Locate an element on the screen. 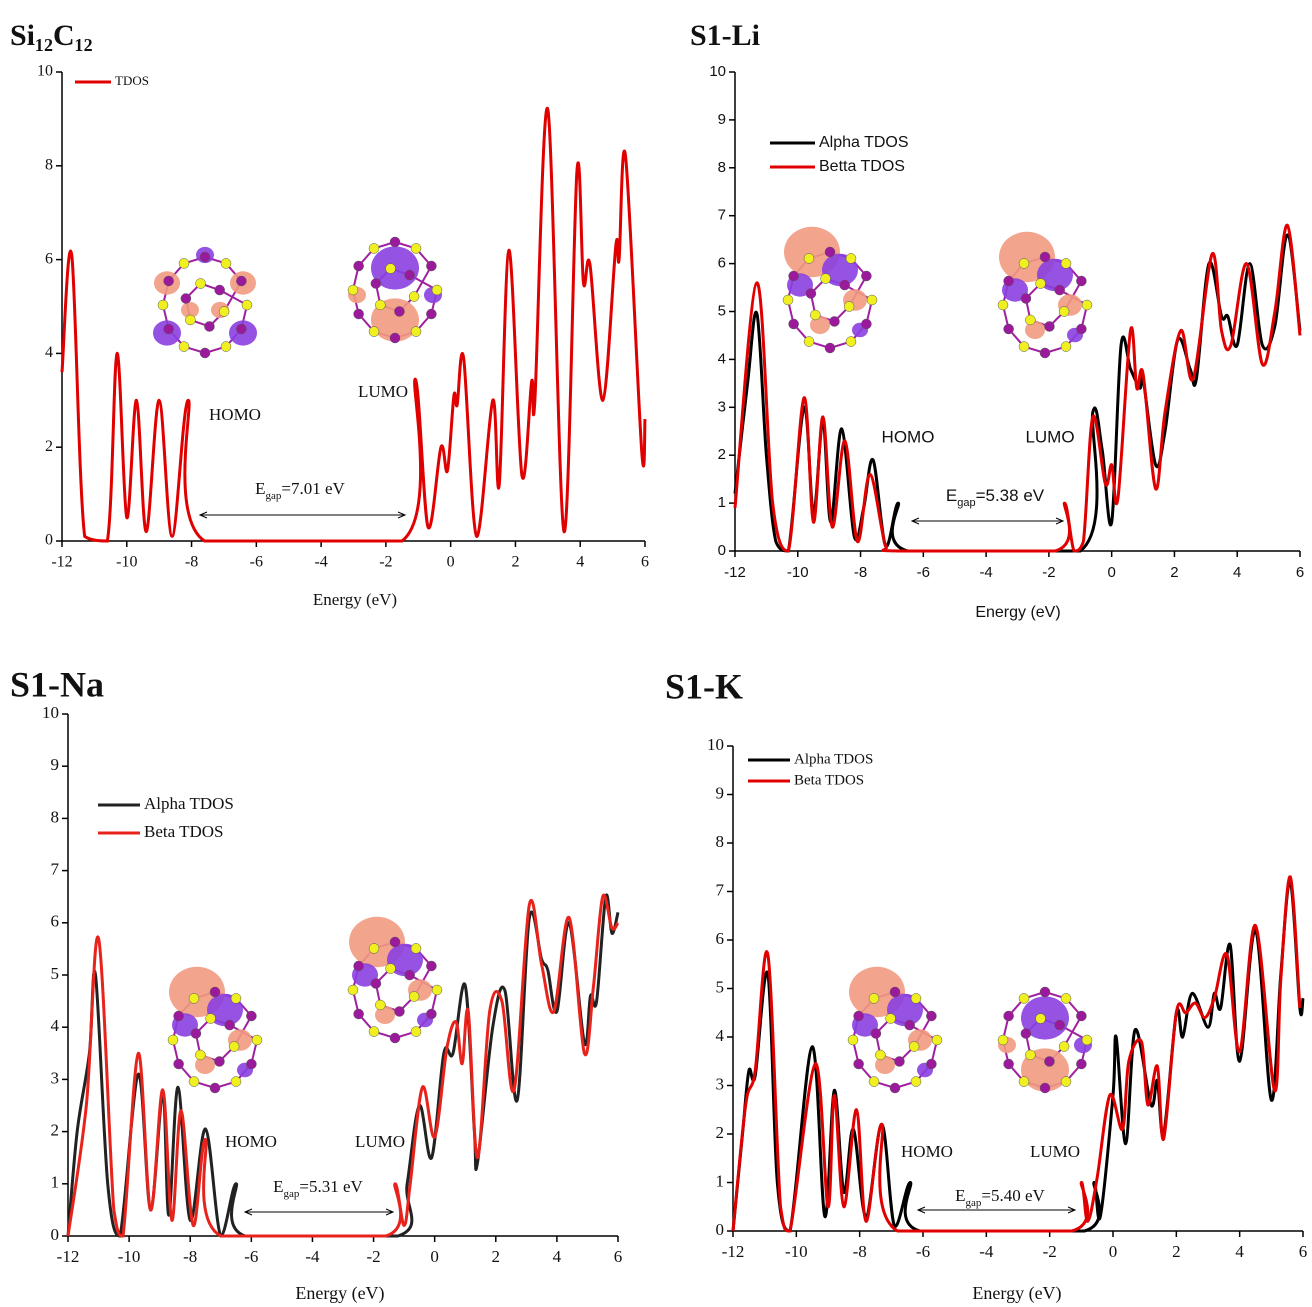 This screenshot has height=1307, width=1312. y-tick-label: 8 is located at coordinates (722, 167).